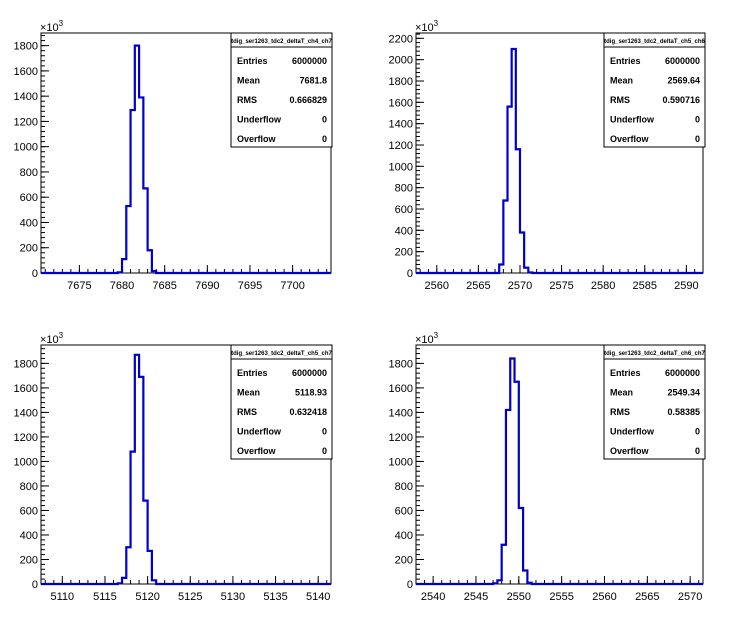 The height and width of the screenshot is (622, 746). Describe the element at coordinates (654, 42) in the screenshot. I see `stats-title: tdig_ser1263_tdc2_deltaT_ch5_ch6` at that location.